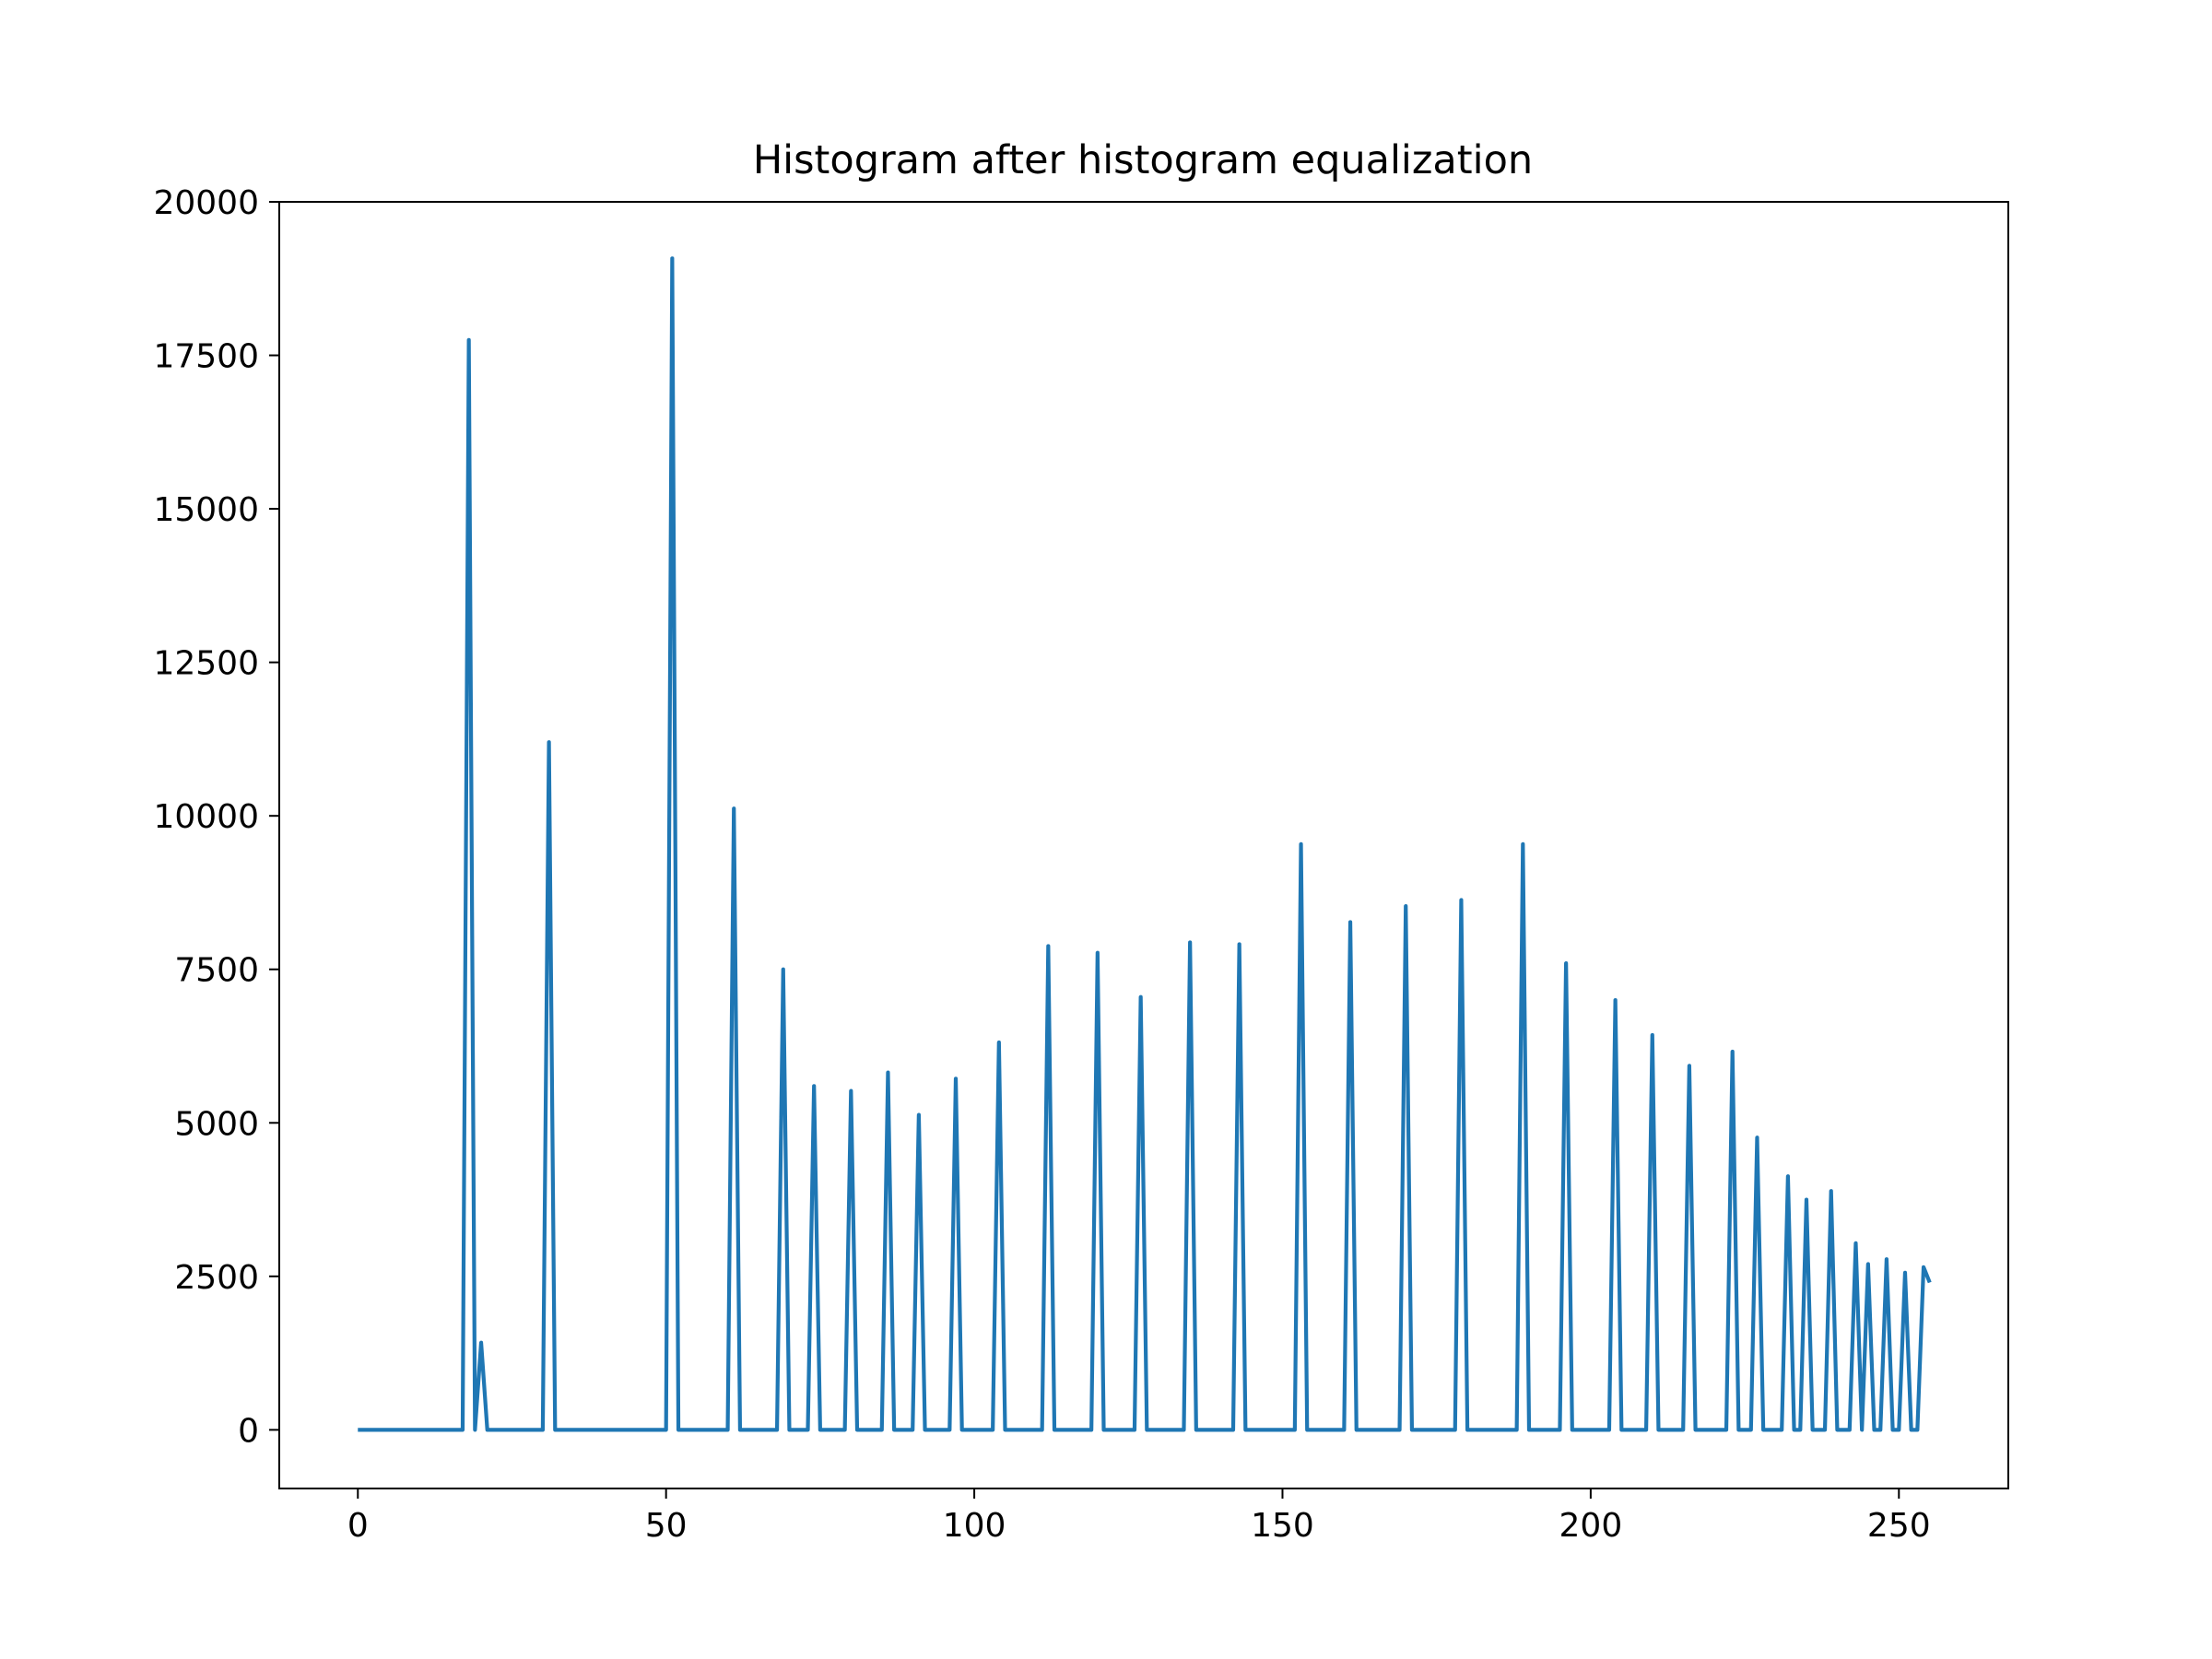 The width and height of the screenshot is (2212, 1659). What do you see at coordinates (1899, 1526) in the screenshot?
I see `x-tick-label: 250` at bounding box center [1899, 1526].